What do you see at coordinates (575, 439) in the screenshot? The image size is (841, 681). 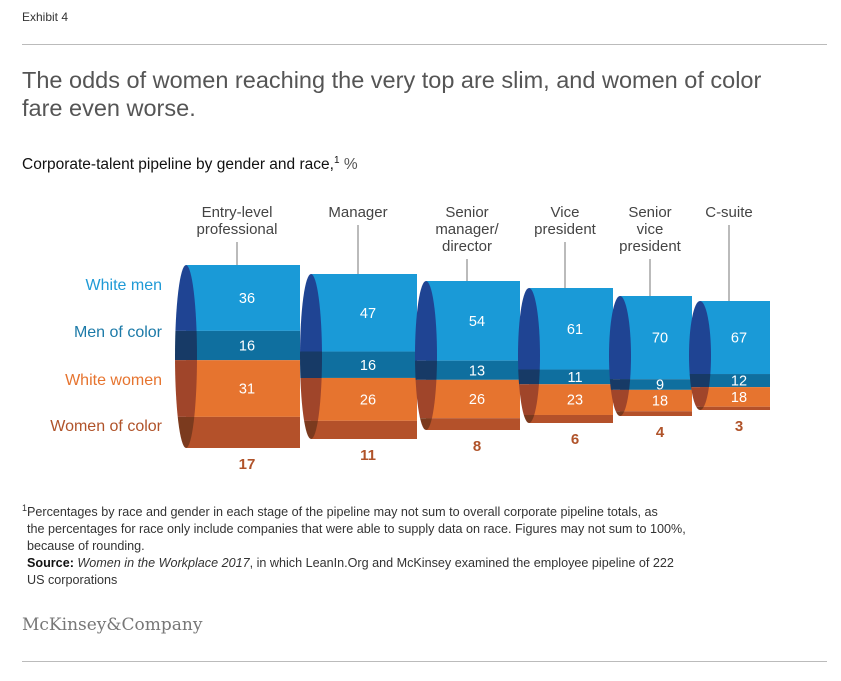 I see `value-label-women-of-color-3: 6` at bounding box center [575, 439].